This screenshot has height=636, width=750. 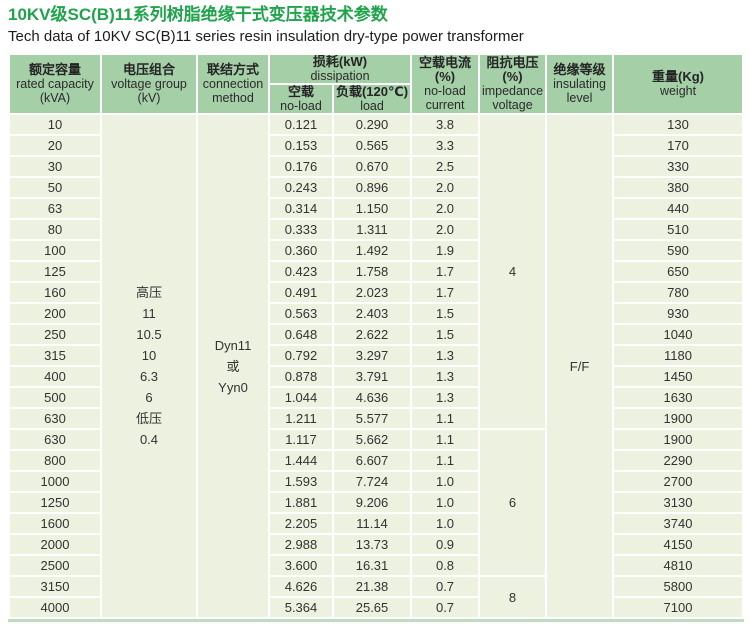 I want to click on header-line-en: load, so click(x=372, y=106).